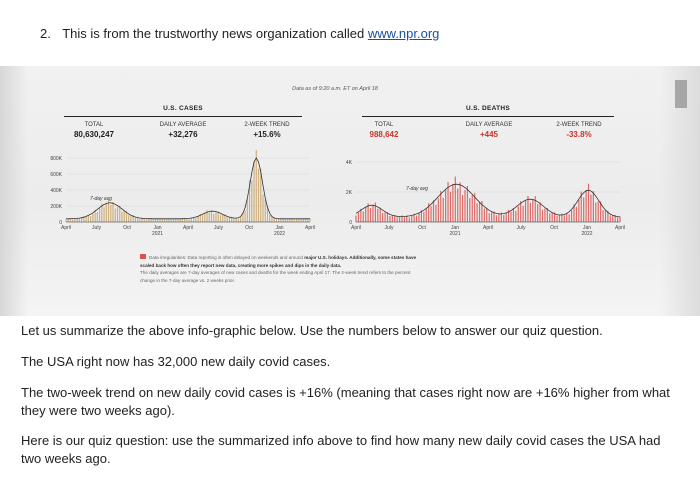  Describe the element at coordinates (403, 33) in the screenshot. I see `npr-link: www.npr.org` at that location.